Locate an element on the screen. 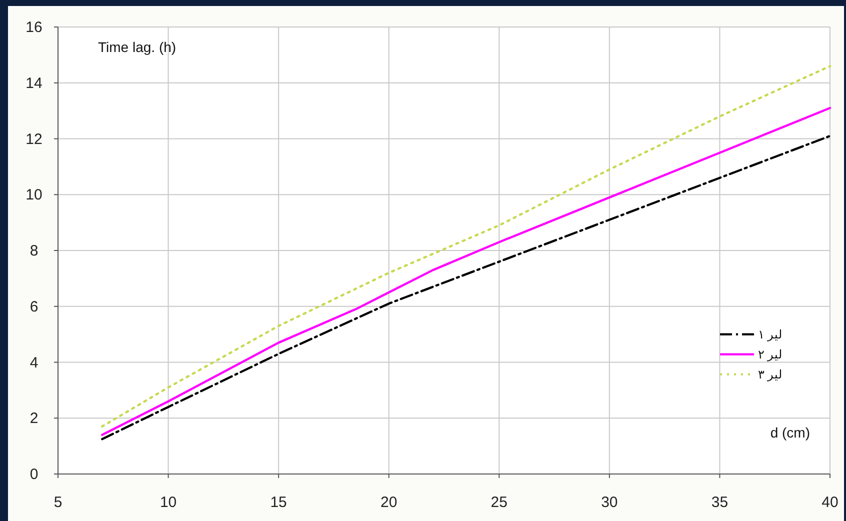 The width and height of the screenshot is (846, 521). y-tick-label: 4 is located at coordinates (34, 363).